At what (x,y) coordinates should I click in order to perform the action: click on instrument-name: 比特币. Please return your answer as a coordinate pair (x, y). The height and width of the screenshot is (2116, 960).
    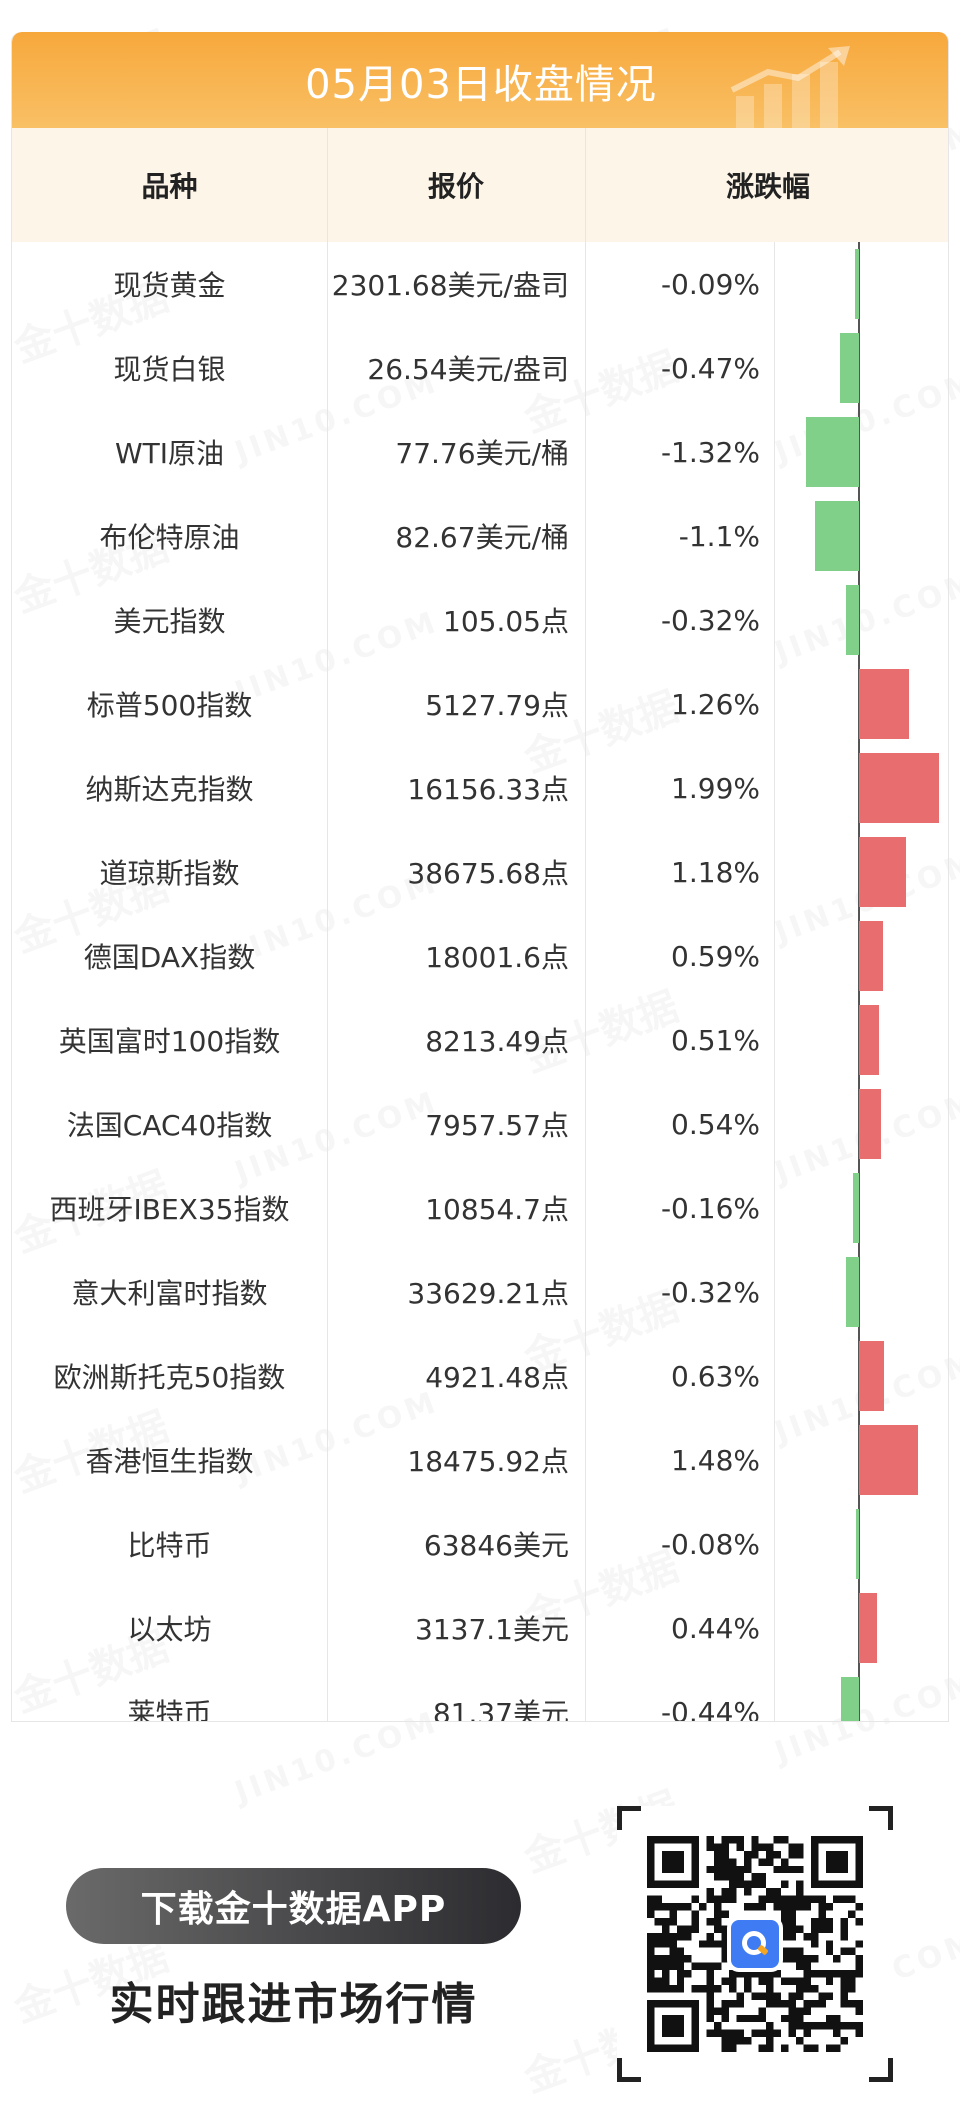
    Looking at the image, I should click on (169, 1545).